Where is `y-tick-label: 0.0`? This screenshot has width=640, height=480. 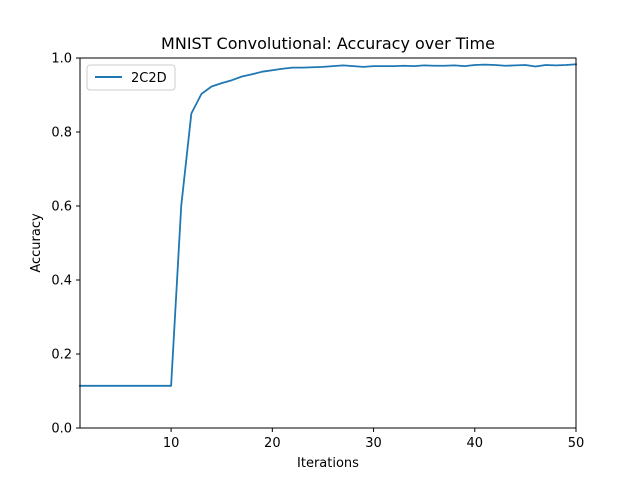 y-tick-label: 0.0 is located at coordinates (61, 429).